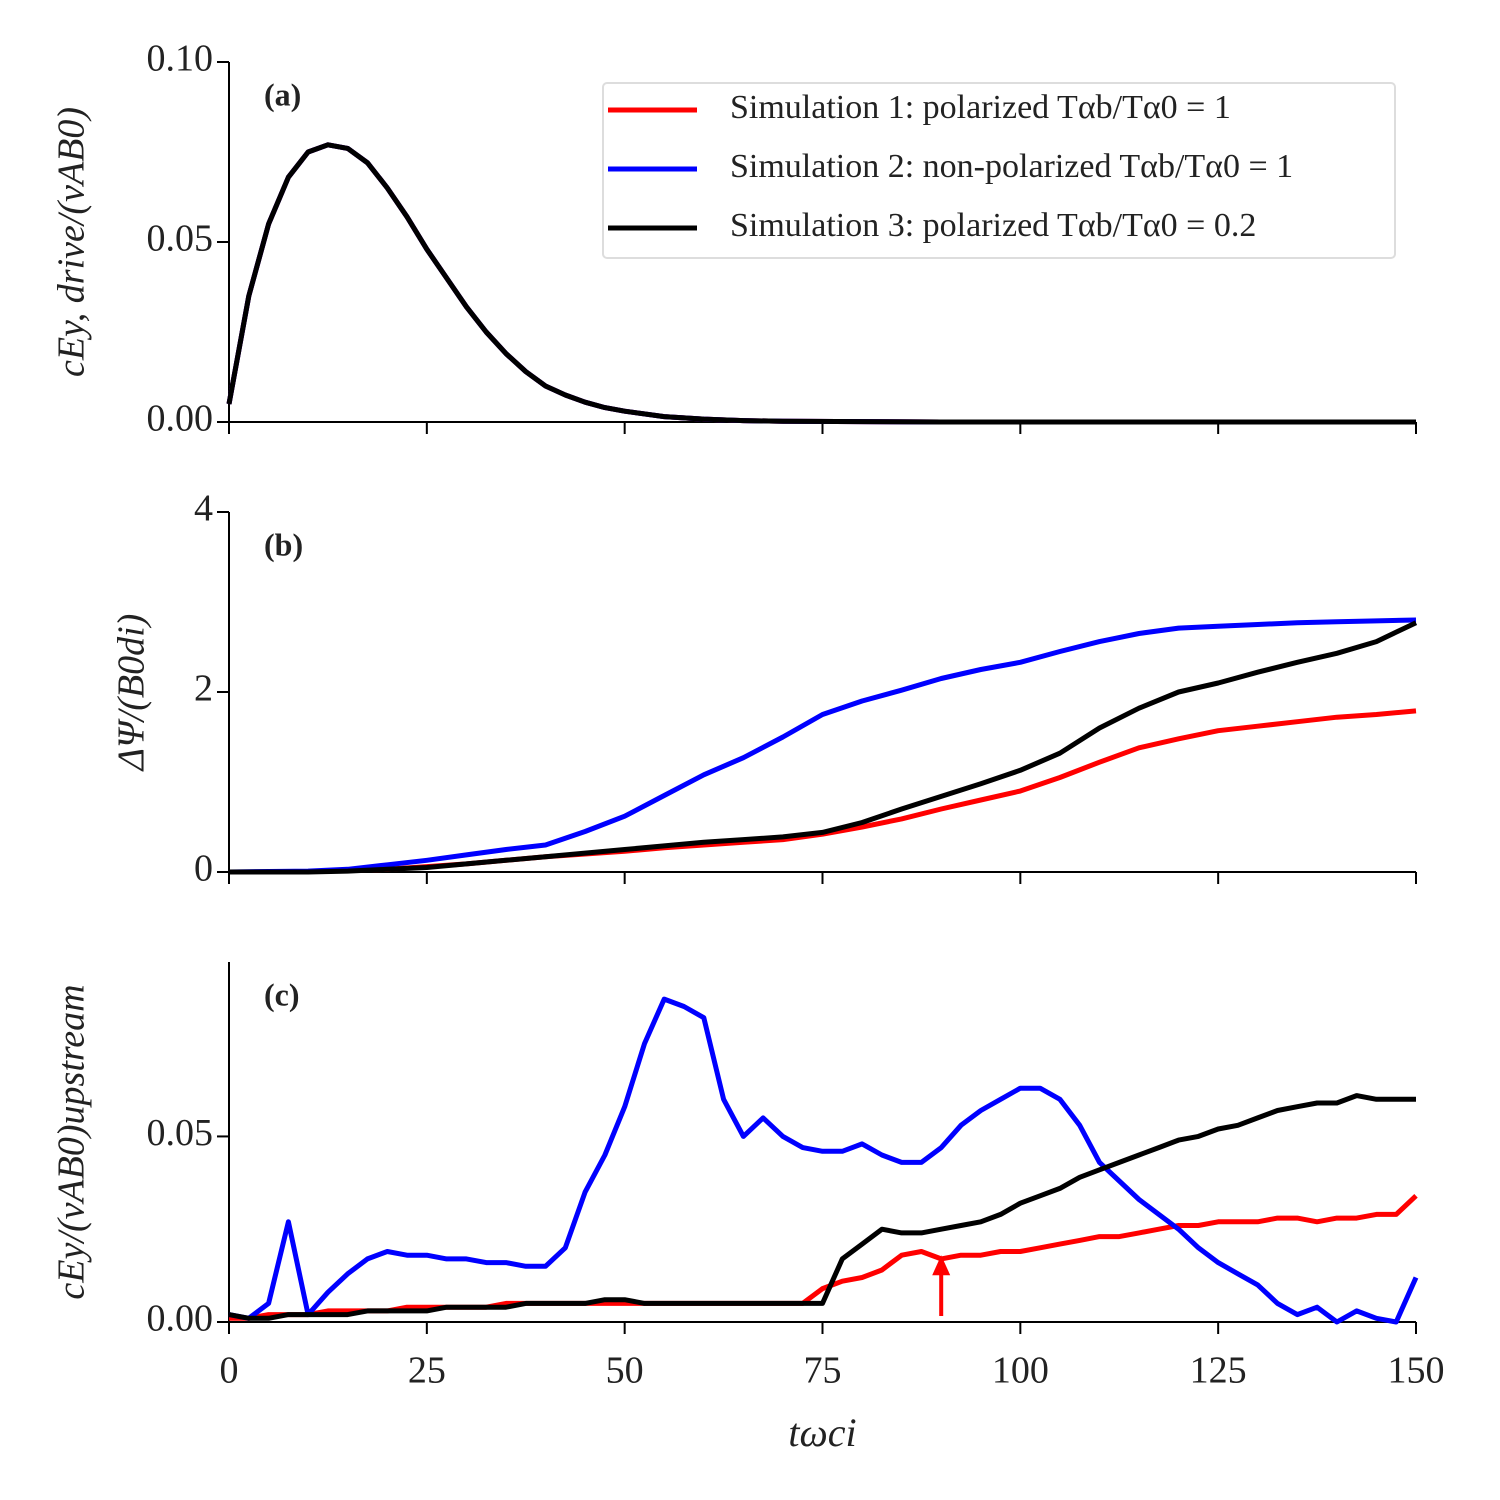 The image size is (1500, 1500). What do you see at coordinates (1416, 1371) in the screenshot?
I see `x-tick-label: 150` at bounding box center [1416, 1371].